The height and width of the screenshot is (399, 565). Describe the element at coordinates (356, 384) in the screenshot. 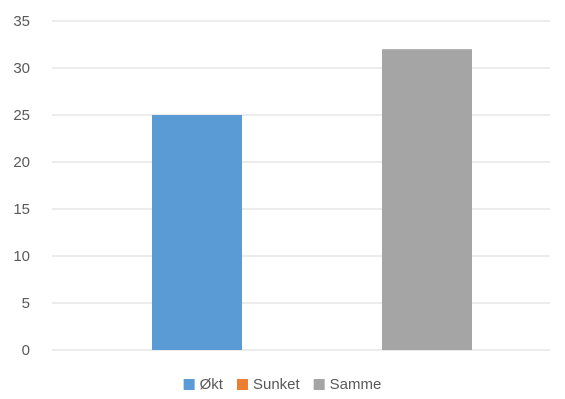

I see `legend-label: Samme` at that location.